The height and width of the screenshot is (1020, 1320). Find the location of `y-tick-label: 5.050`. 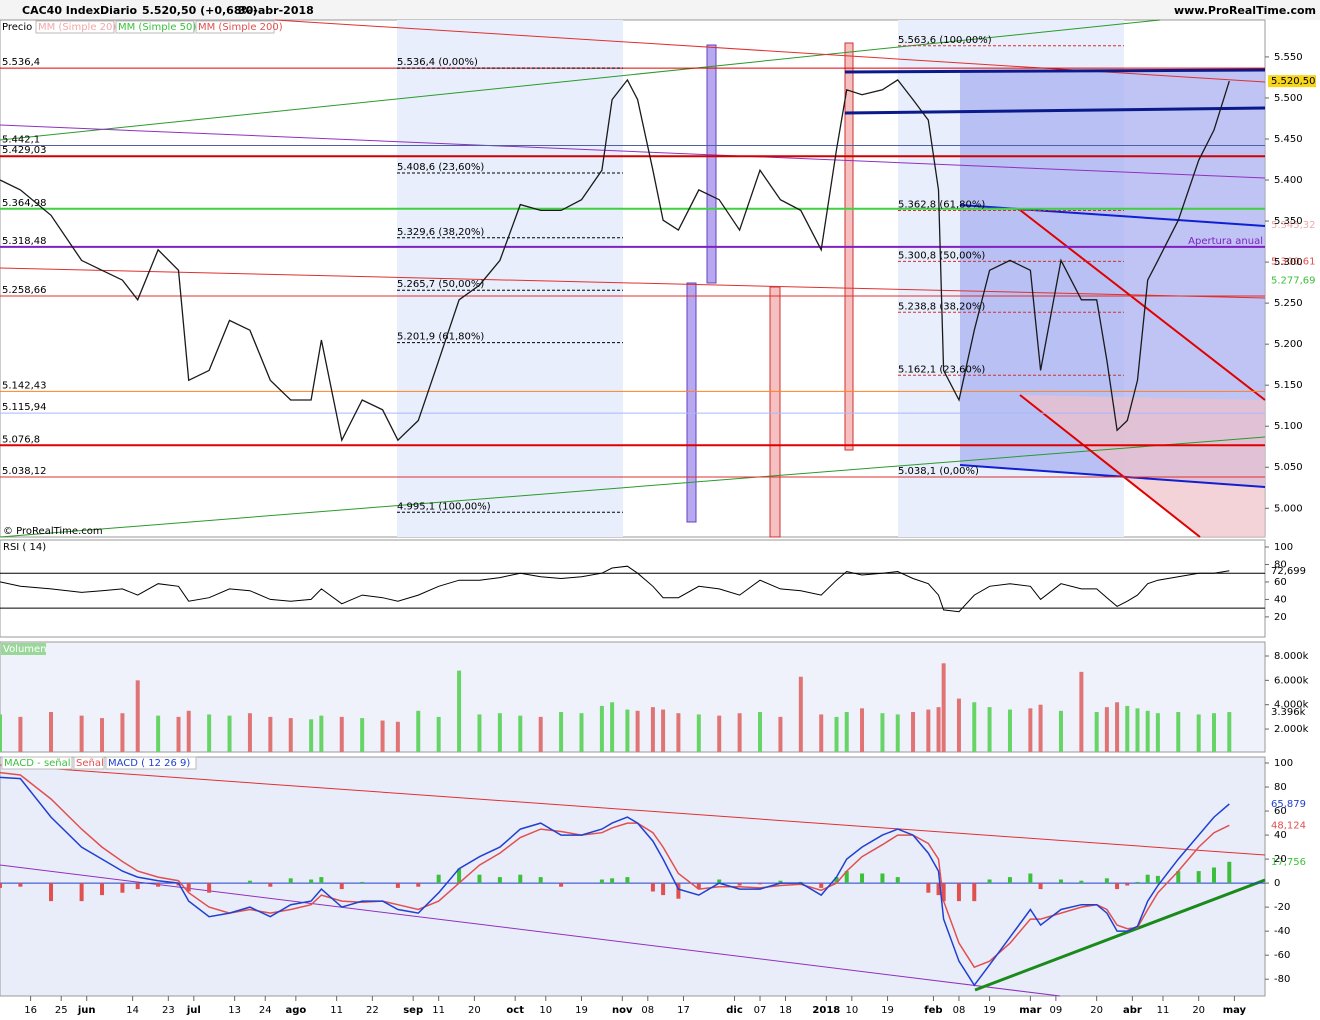

y-tick-label: 5.050 is located at coordinates (1288, 467).